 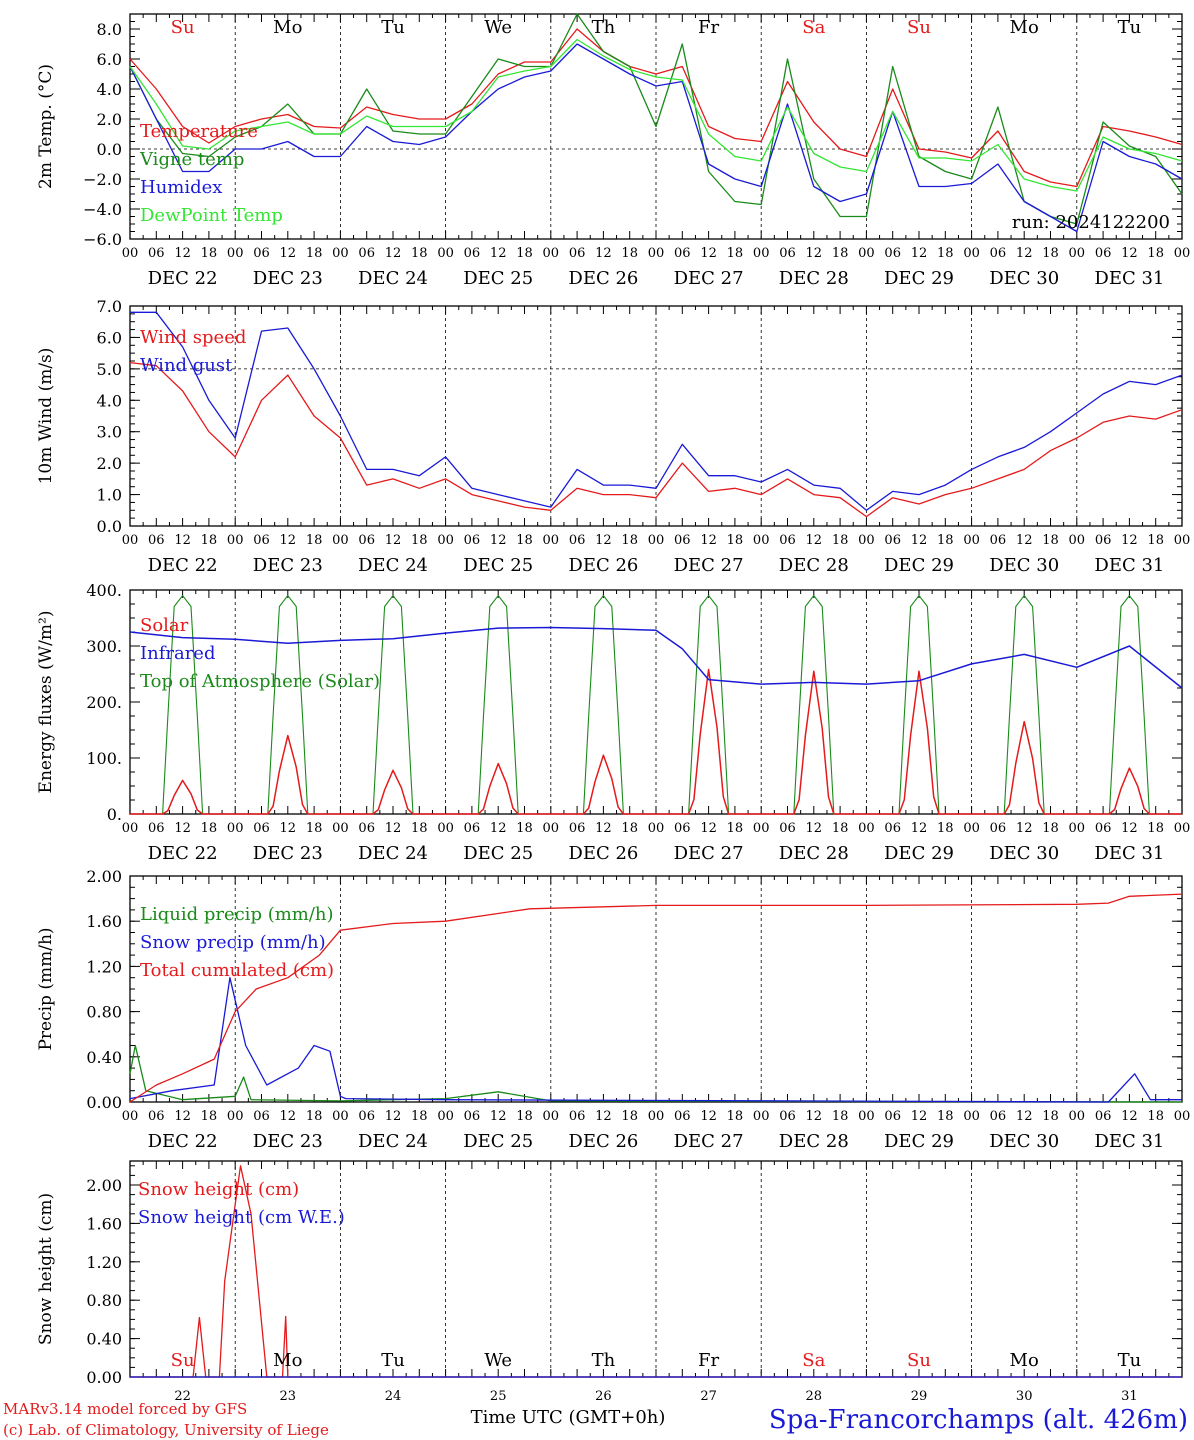 I want to click on y-tick-label: 4.0, so click(x=109, y=89).